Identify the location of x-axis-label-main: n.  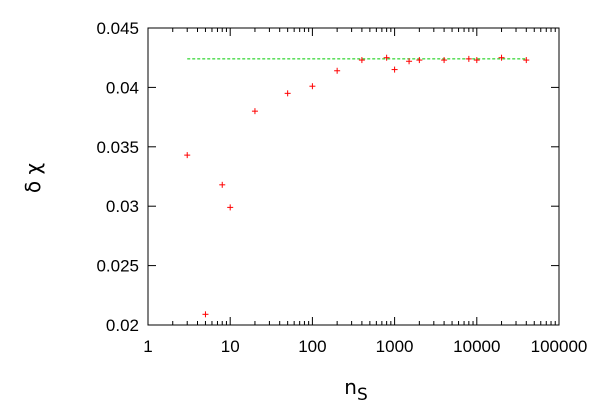
(350, 387).